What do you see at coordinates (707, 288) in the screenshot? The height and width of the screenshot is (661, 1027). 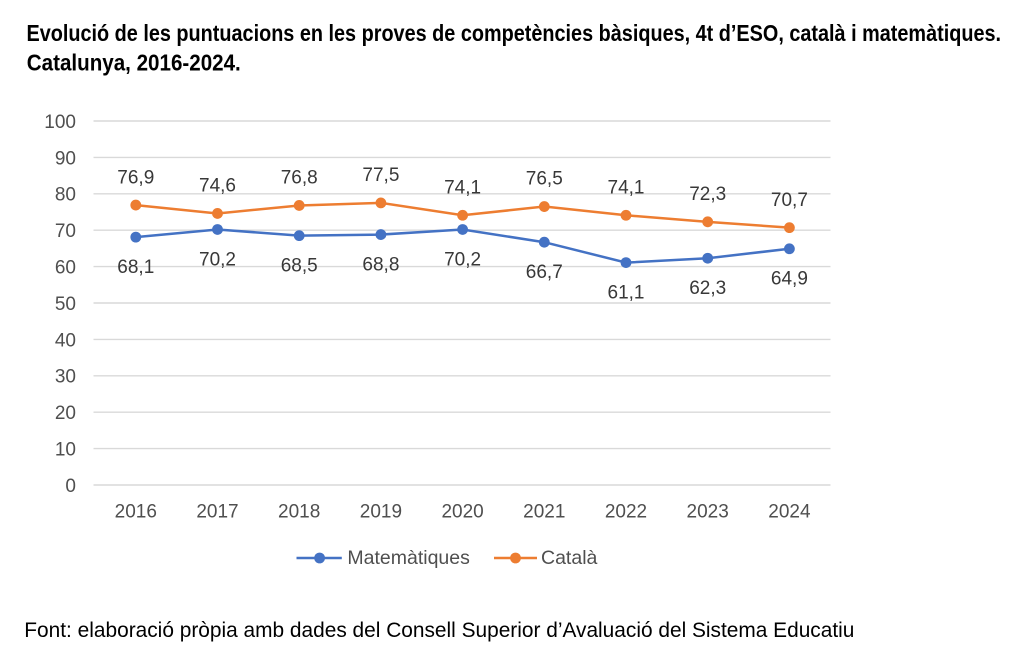 I see `svg-text: 62,3` at bounding box center [707, 288].